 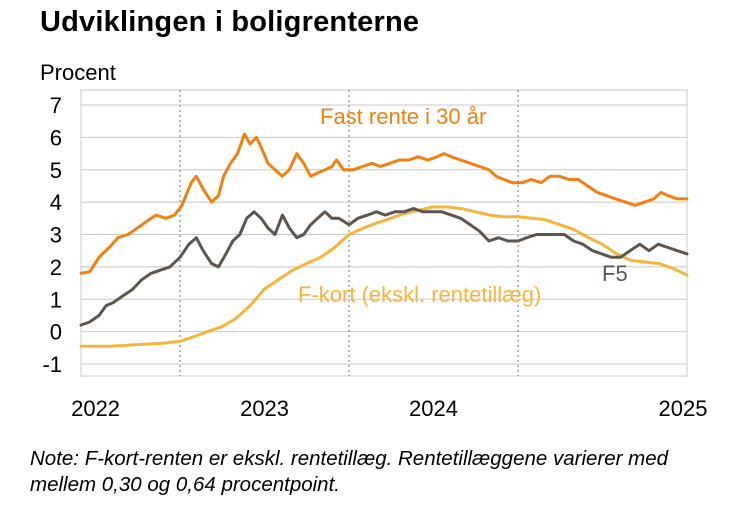 I want to click on x-tick-label: 2024, so click(x=433, y=408).